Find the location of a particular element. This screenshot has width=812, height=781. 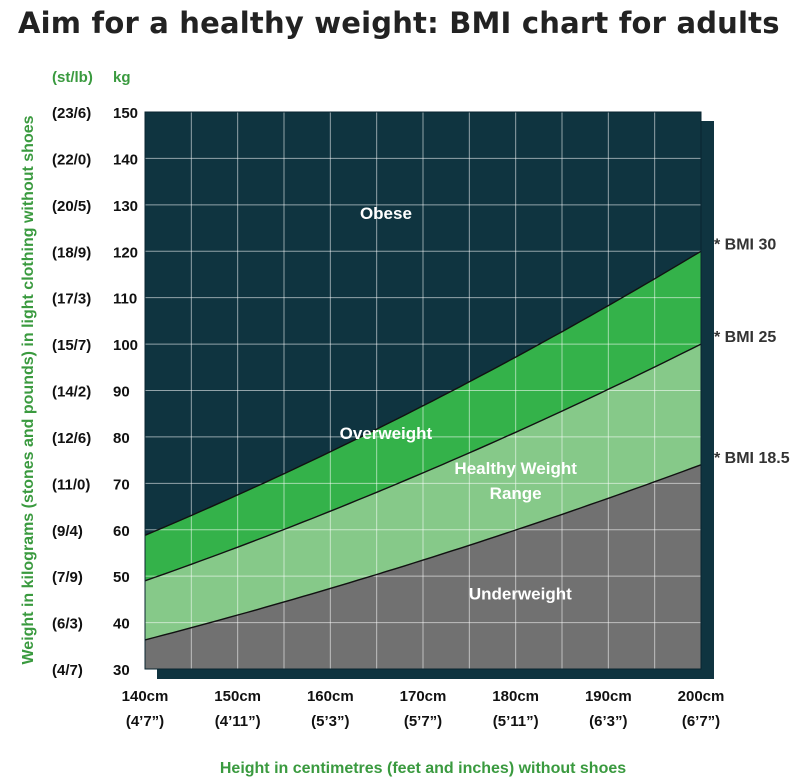

y-tick-st: (20/5) is located at coordinates (71, 206).